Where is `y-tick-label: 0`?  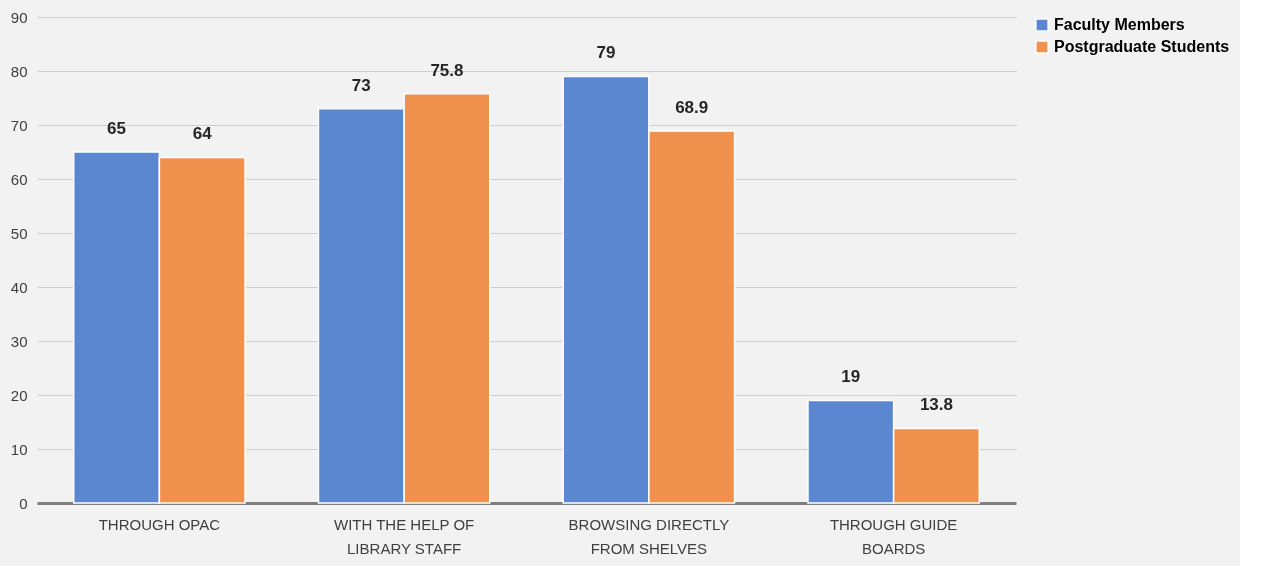
y-tick-label: 0 is located at coordinates (23, 503).